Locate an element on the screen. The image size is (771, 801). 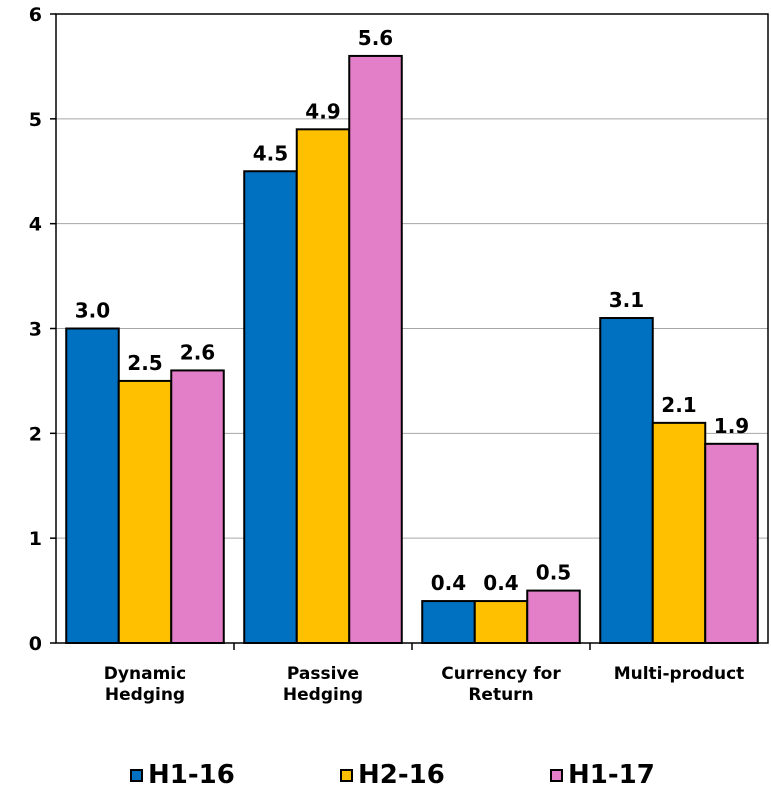
data-label: 5.6 is located at coordinates (375, 38).